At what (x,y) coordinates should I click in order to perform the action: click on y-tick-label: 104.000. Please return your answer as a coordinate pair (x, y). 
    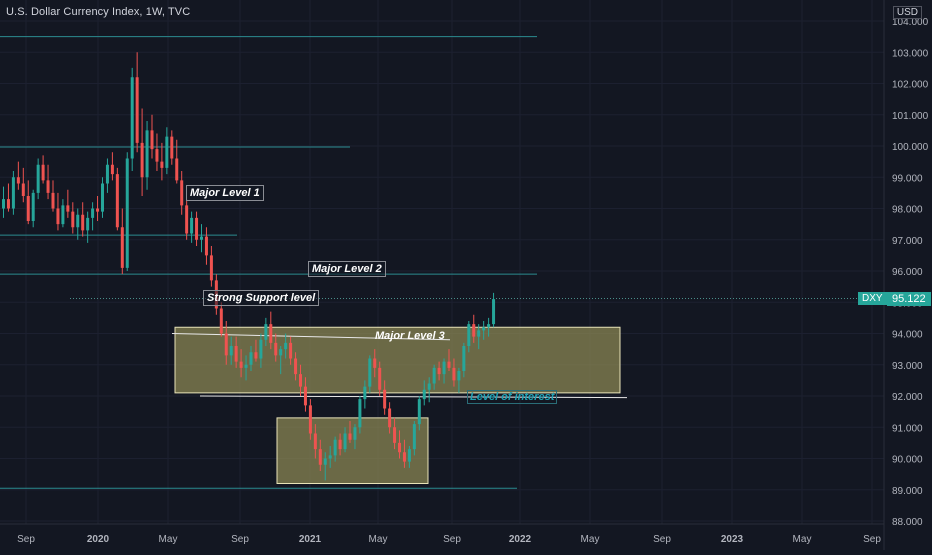
    Looking at the image, I should click on (910, 22).